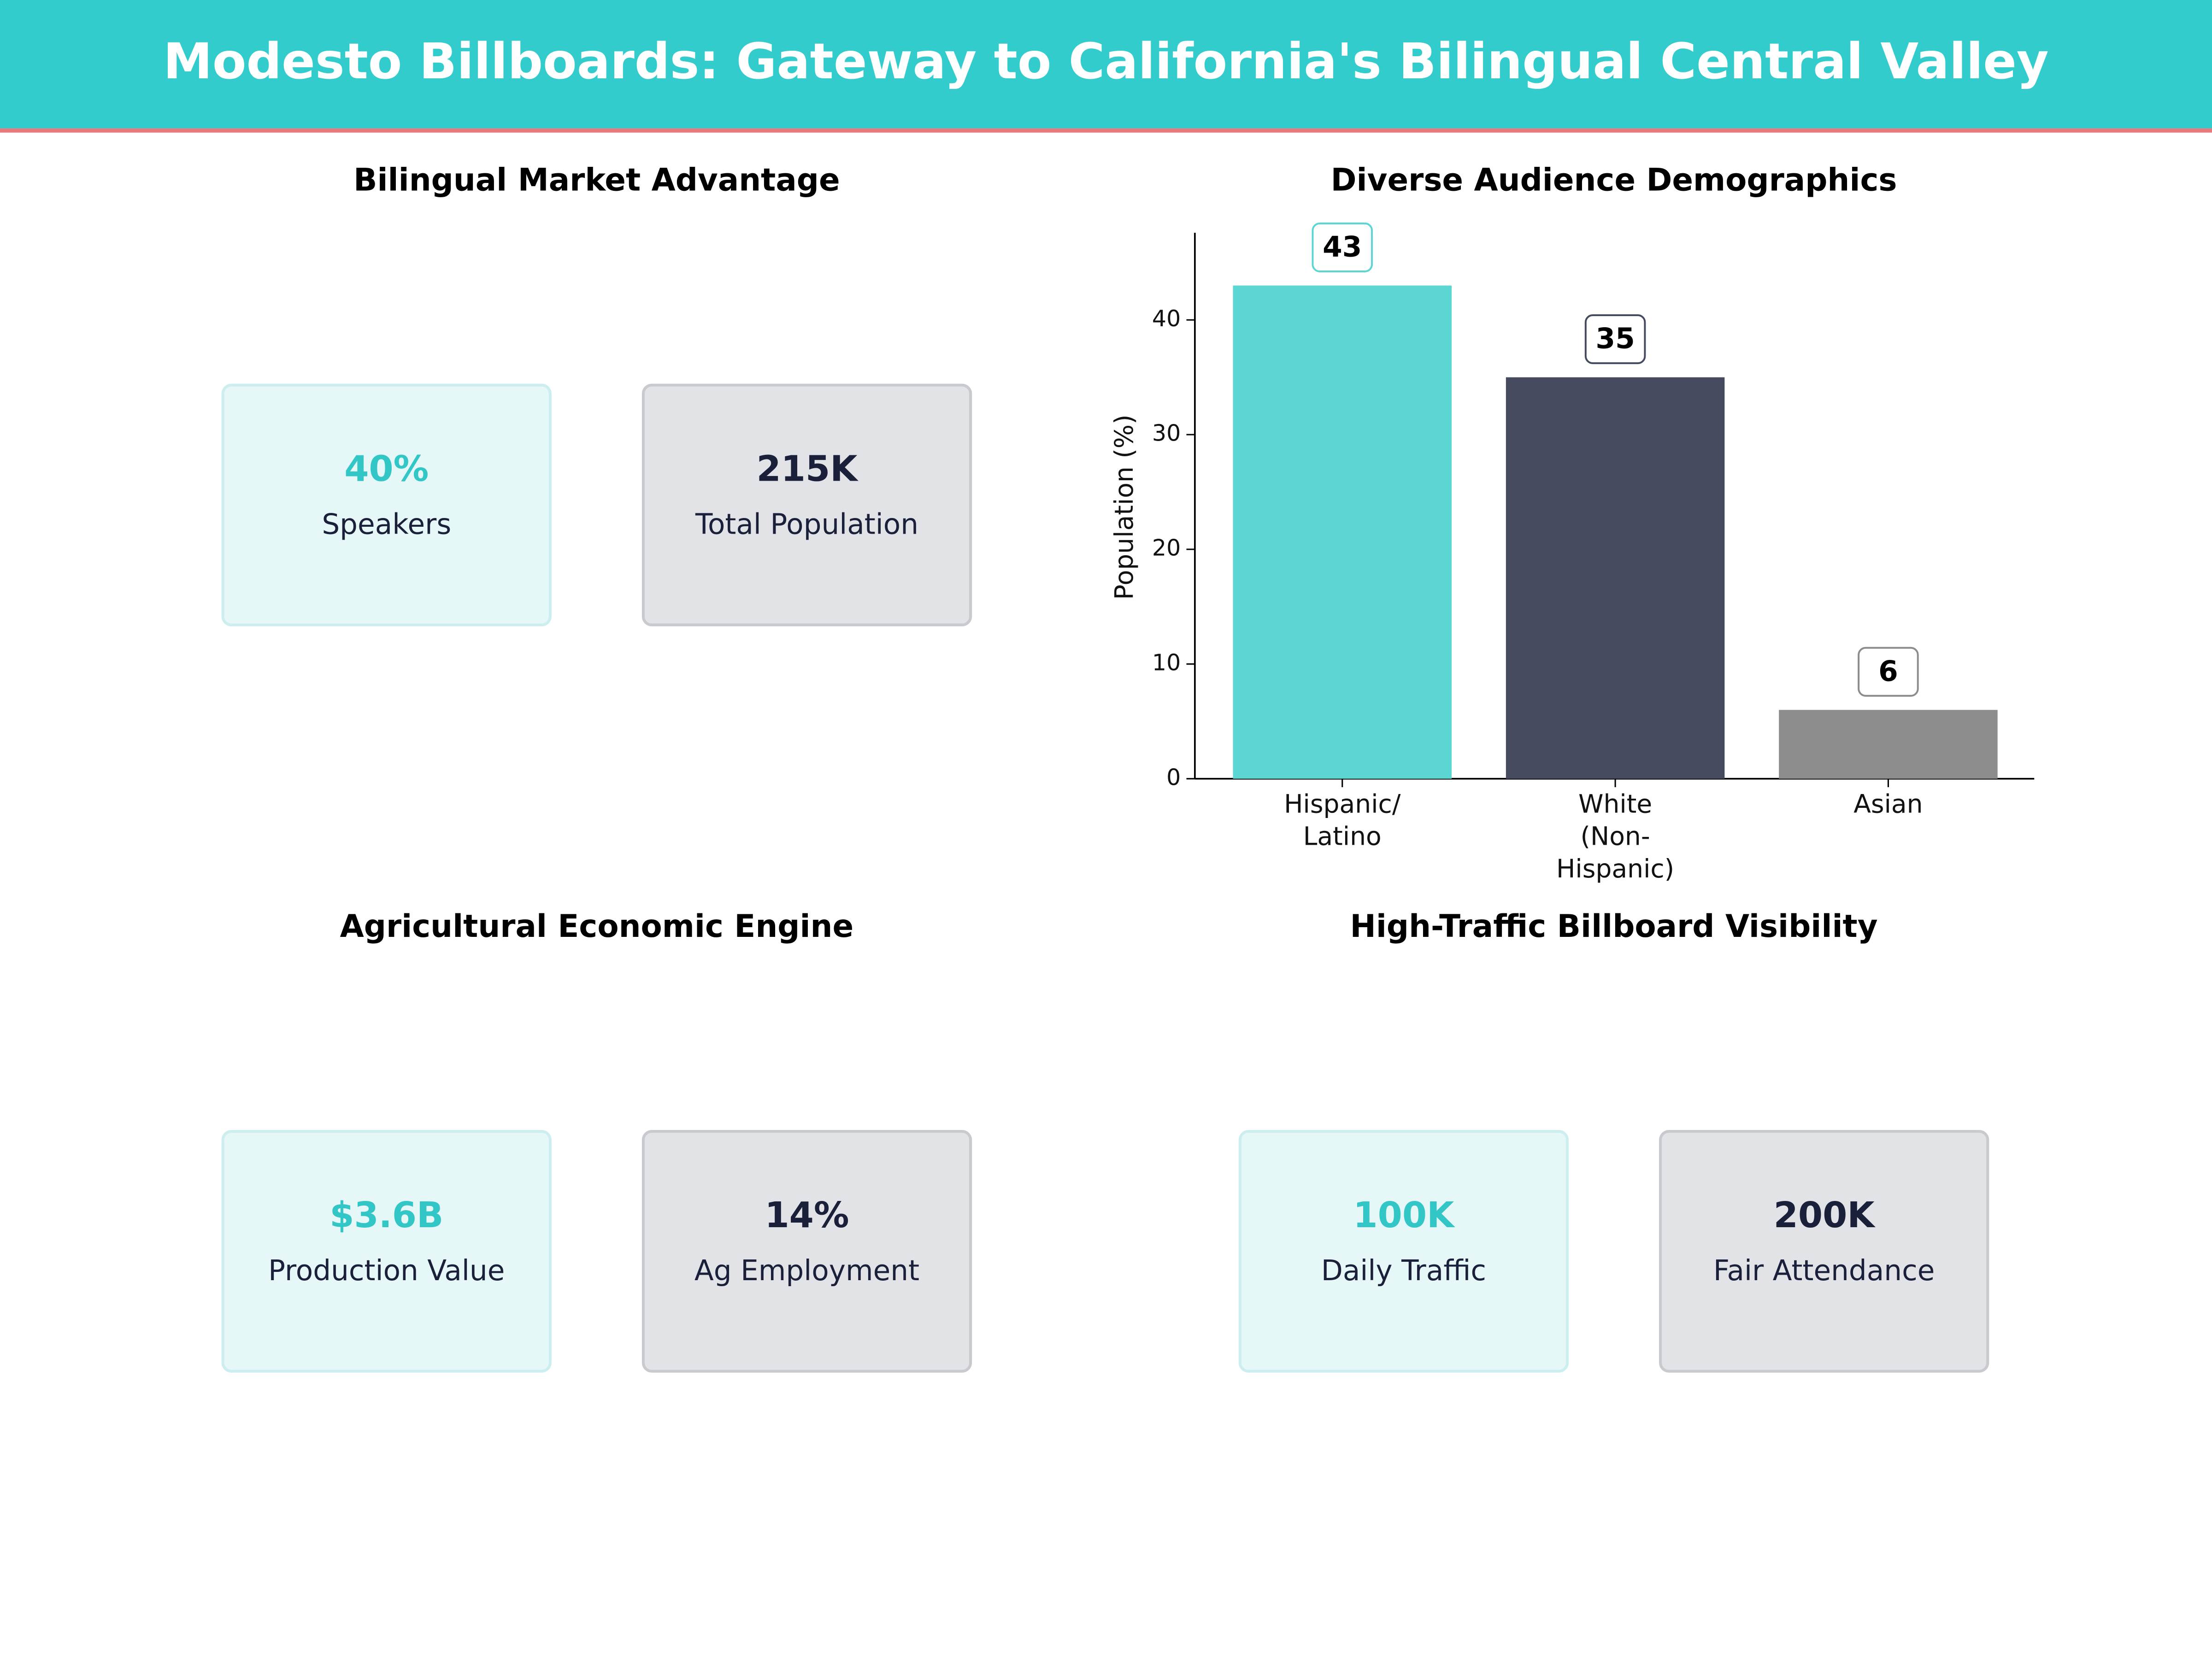 The width and height of the screenshot is (2212, 1659). What do you see at coordinates (1166, 548) in the screenshot?
I see `y-tick-label: 20` at bounding box center [1166, 548].